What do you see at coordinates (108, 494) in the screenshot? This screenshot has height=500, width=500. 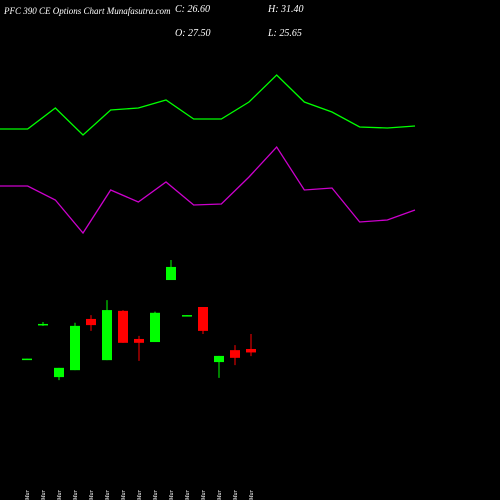 I see `x-tick-label: 12 Mar` at bounding box center [108, 494].